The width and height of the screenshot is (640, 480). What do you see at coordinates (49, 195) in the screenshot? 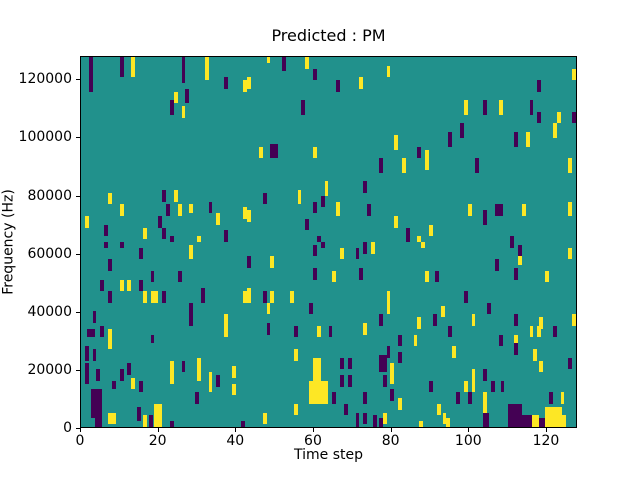
I see `y-tick-label: 80000` at bounding box center [49, 195].